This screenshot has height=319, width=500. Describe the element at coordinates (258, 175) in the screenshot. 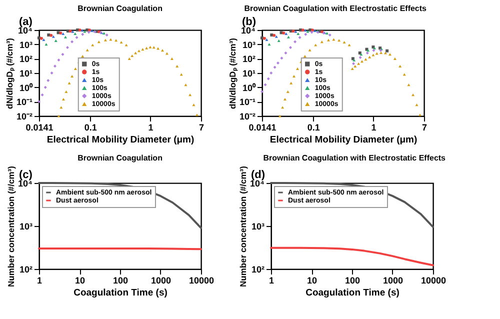

I see `text: (d)` at that location.